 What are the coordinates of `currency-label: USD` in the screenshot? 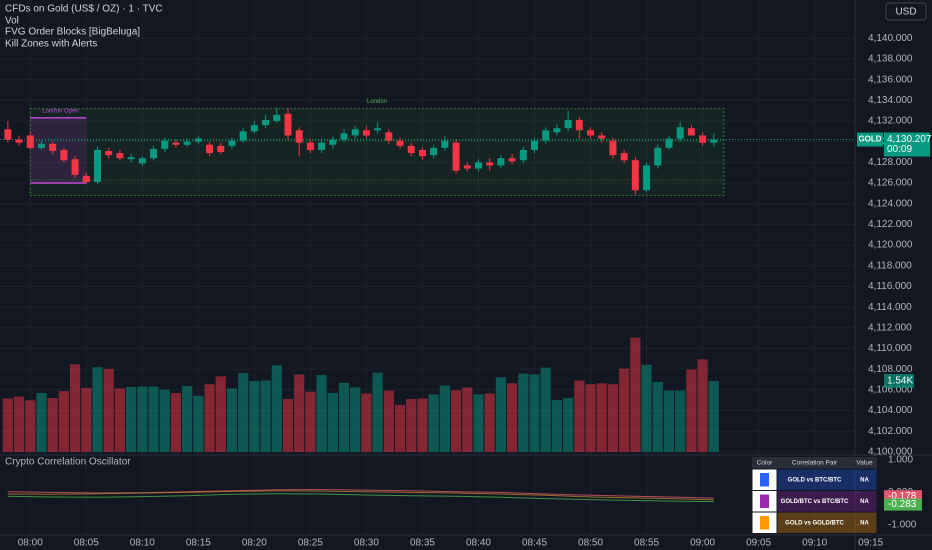 It's located at (905, 12).